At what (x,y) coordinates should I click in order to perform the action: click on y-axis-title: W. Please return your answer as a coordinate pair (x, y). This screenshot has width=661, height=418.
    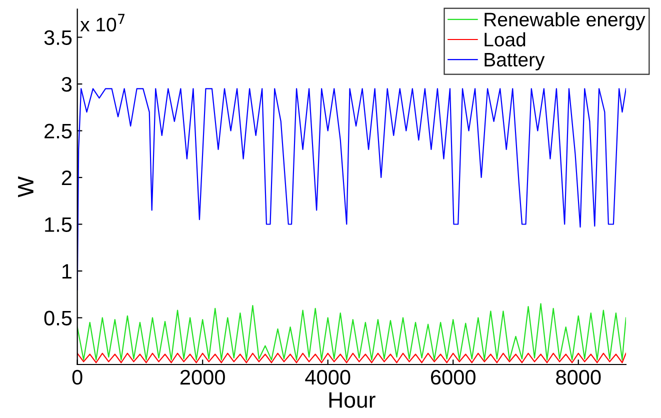
    Looking at the image, I should click on (26, 187).